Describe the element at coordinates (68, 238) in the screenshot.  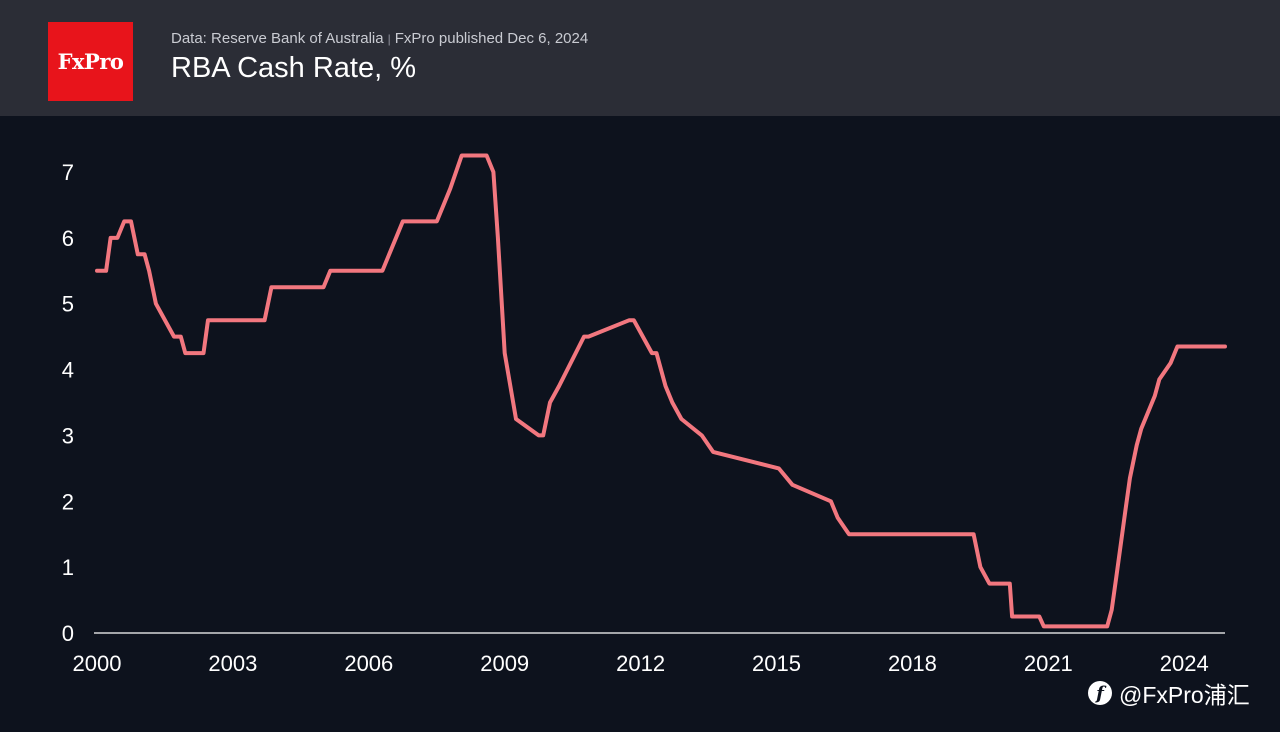
I see `y-tick-label: 6` at that location.